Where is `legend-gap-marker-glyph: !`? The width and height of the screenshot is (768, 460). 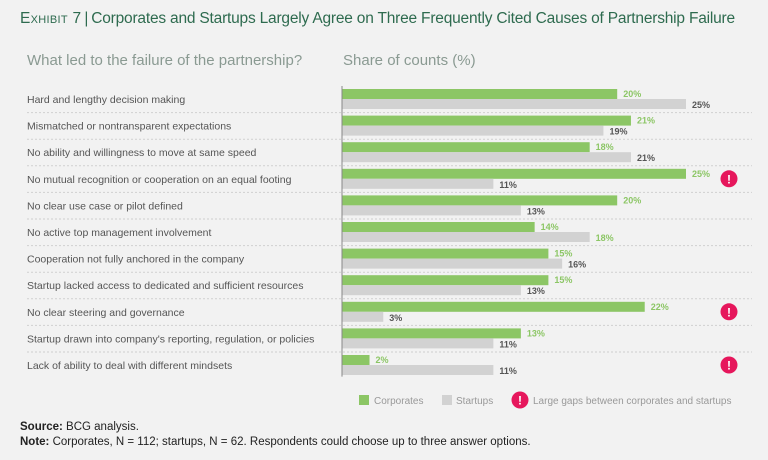
legend-gap-marker-glyph: ! is located at coordinates (520, 401).